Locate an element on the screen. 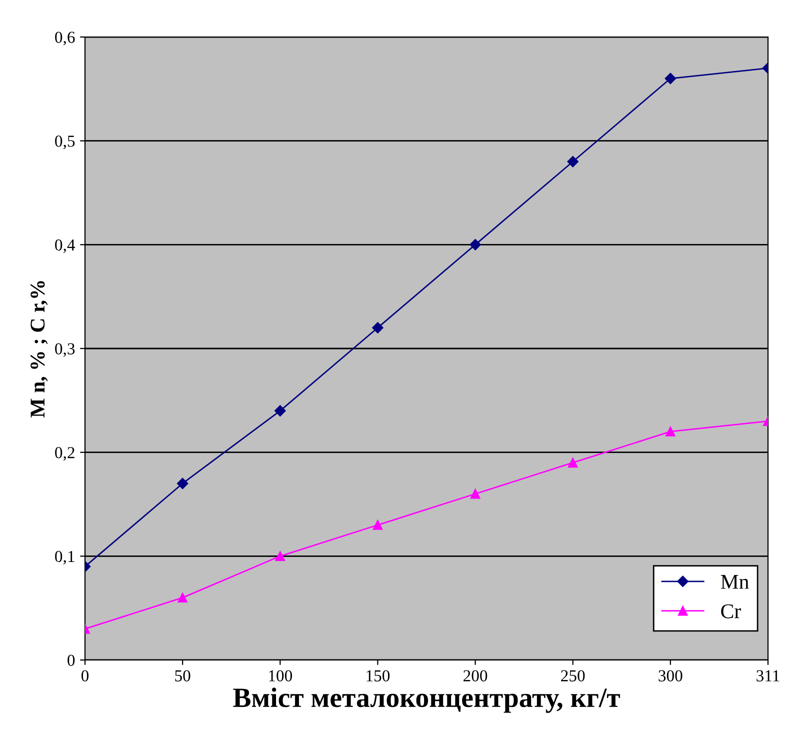  x-tick-label: 200 is located at coordinates (476, 676).